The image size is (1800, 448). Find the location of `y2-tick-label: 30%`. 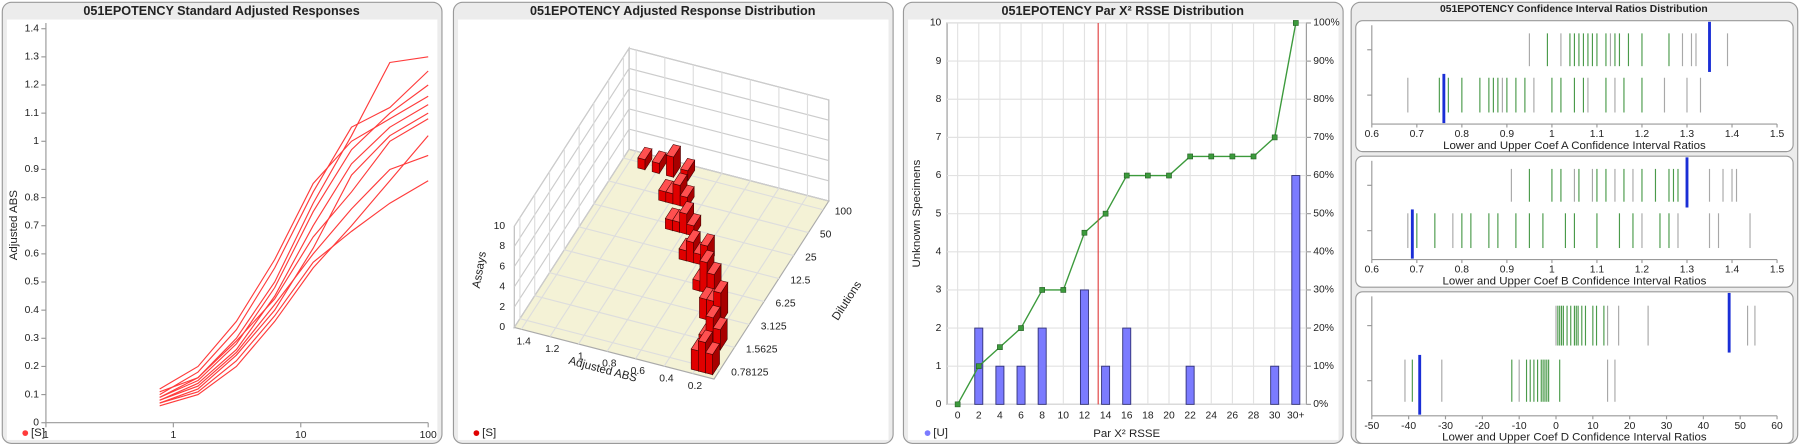

y2-tick-label: 30% is located at coordinates (1323, 290).